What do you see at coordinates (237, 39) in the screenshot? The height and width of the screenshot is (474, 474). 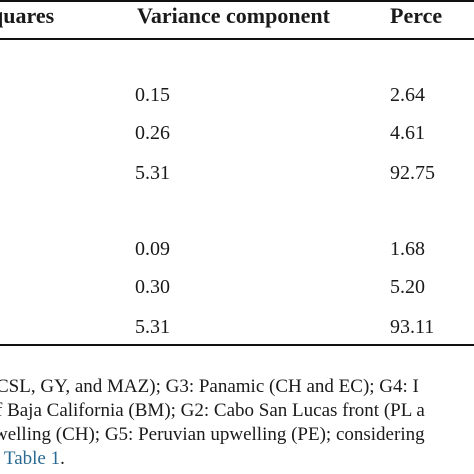 I see `header-rule` at bounding box center [237, 39].